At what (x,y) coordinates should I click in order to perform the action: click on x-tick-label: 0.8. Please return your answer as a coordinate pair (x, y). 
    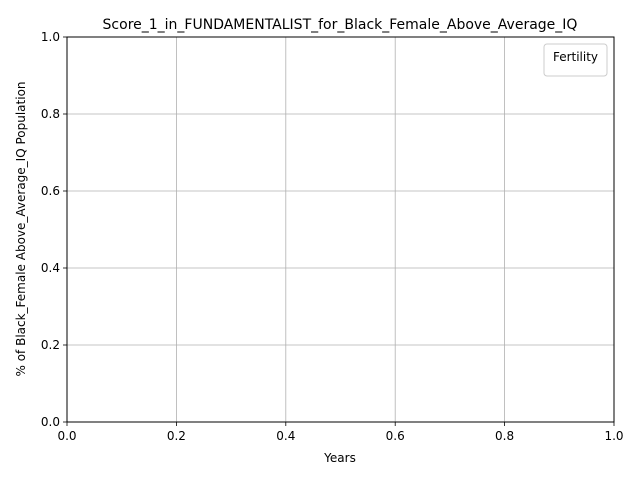
    Looking at the image, I should click on (504, 436).